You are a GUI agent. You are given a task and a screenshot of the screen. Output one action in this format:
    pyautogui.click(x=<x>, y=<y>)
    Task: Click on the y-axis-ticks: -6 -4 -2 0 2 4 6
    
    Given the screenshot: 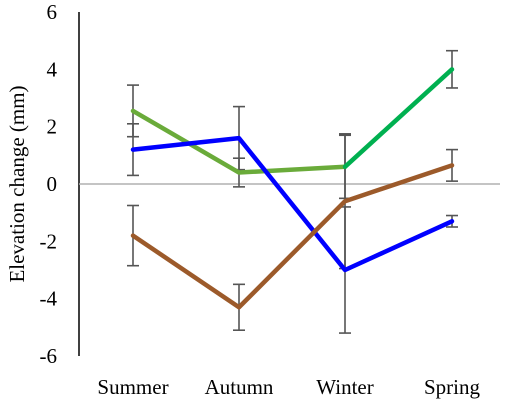 What is the action you would take?
    pyautogui.click(x=49, y=184)
    